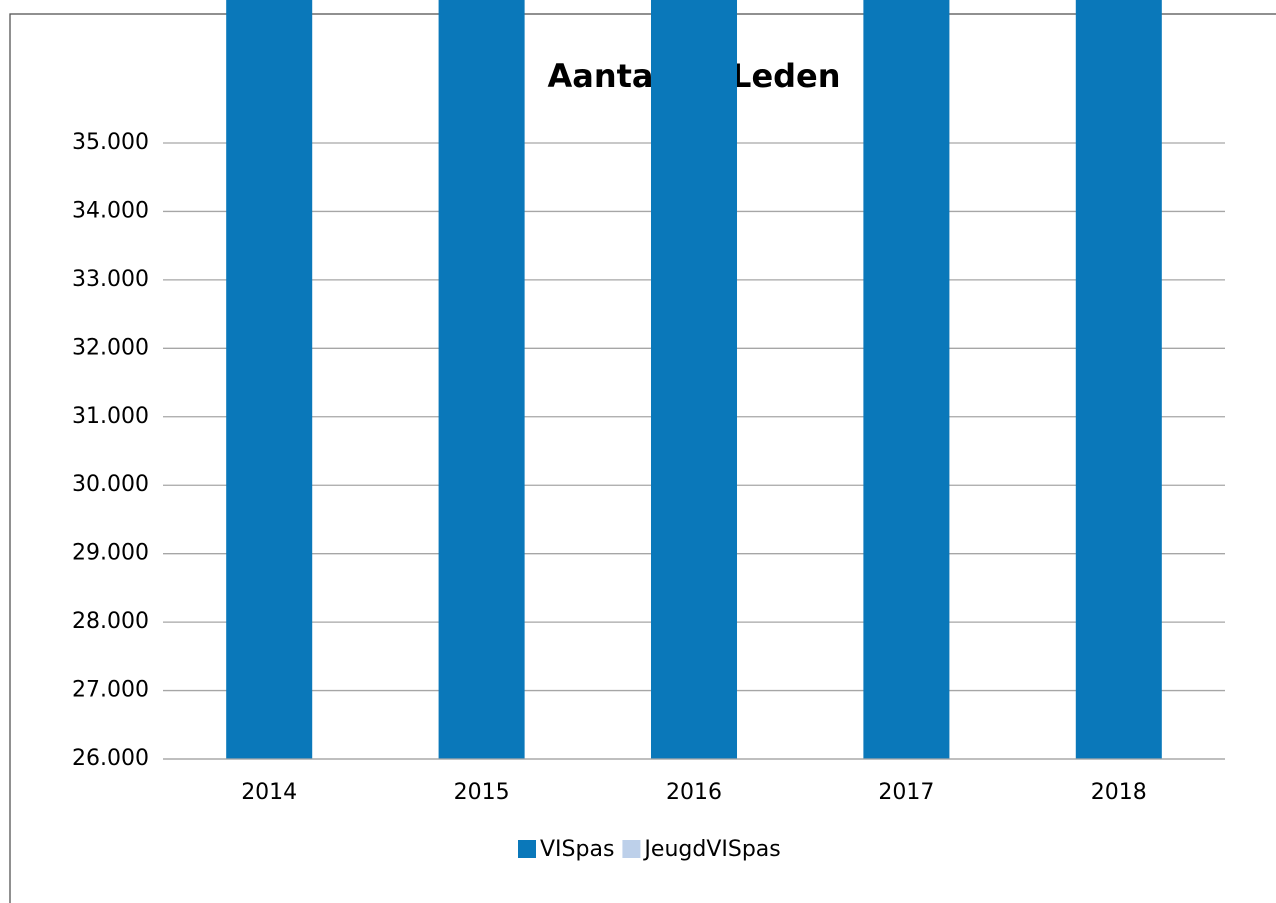 Image resolution: width=1276 pixels, height=903 pixels. Describe the element at coordinates (1119, 792) in the screenshot. I see `x-tick-label: 2018` at that location.